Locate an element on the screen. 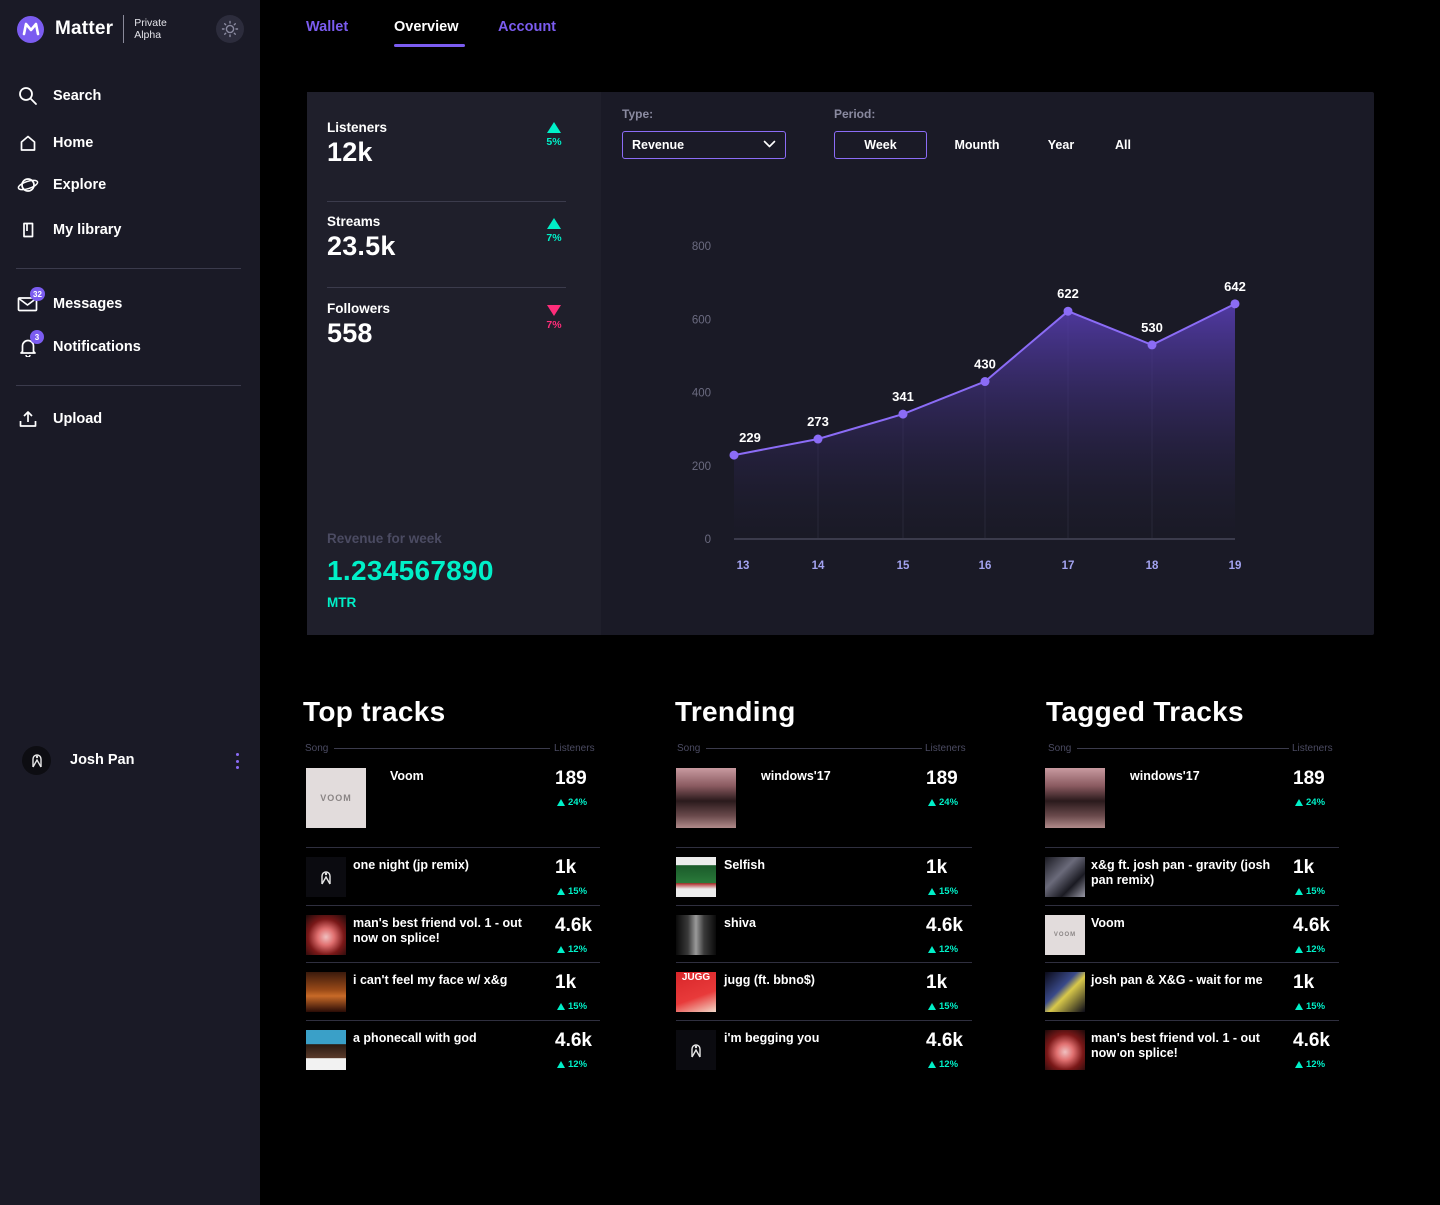  nav-search: Search is located at coordinates (59, 96).